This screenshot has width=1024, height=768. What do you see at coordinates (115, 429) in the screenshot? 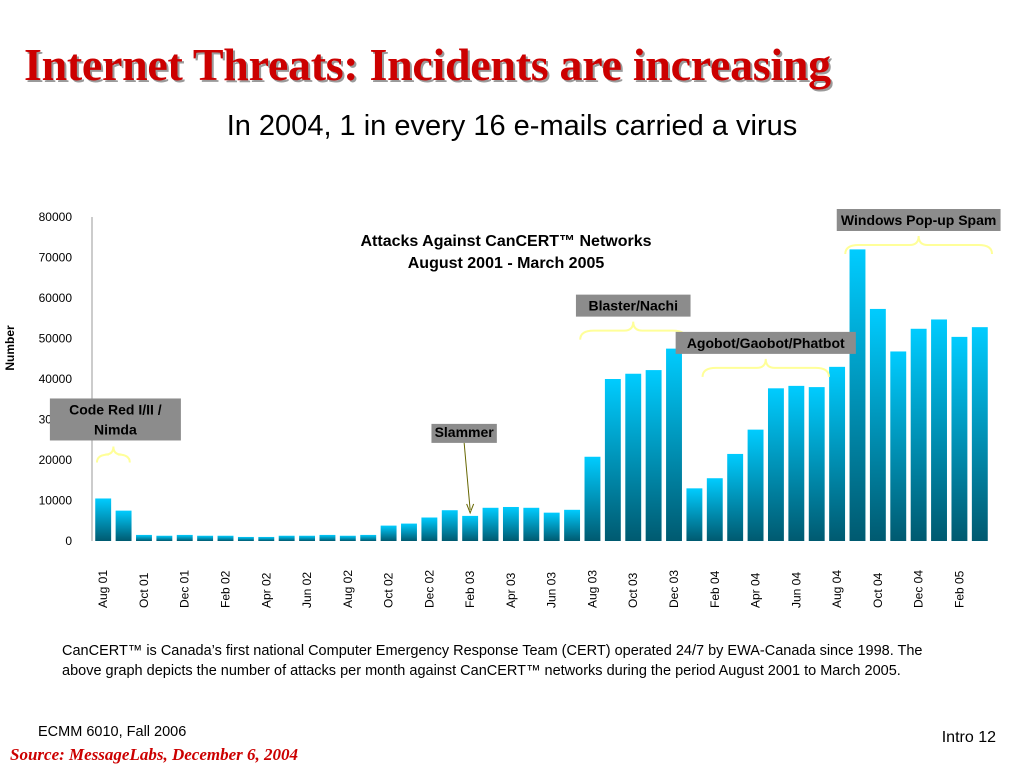
I see `annotation-label: Nimda` at bounding box center [115, 429].